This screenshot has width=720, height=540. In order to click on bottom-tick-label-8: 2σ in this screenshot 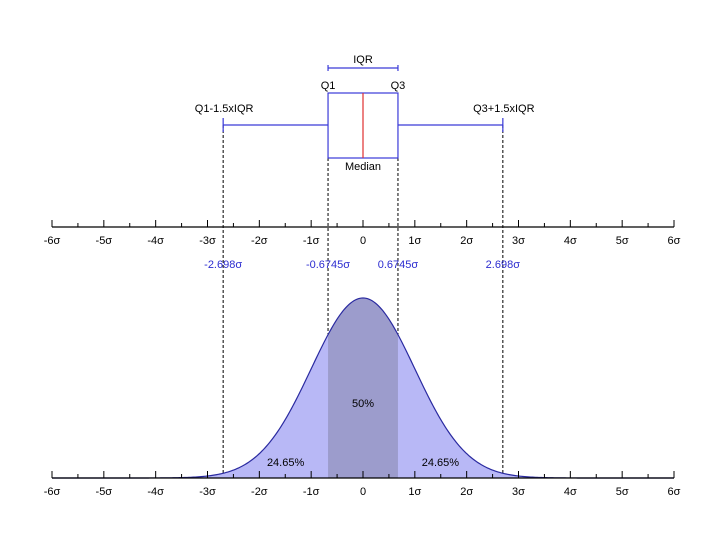, I will do `click(466, 492)`.